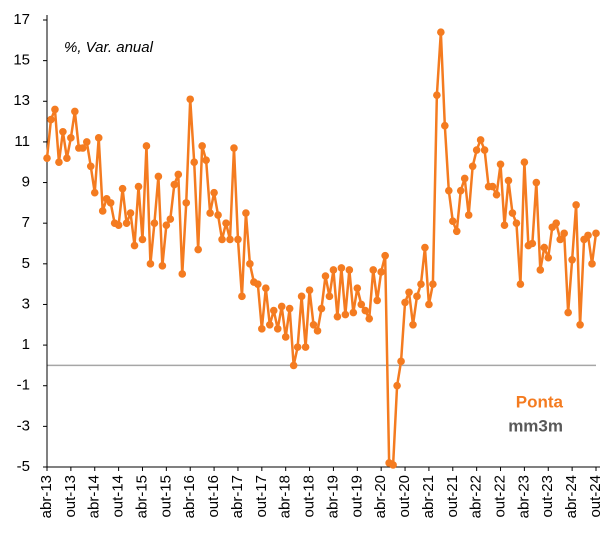 This screenshot has width=604, height=545. What do you see at coordinates (380, 496) in the screenshot?
I see `x-tick-label: abr-20` at bounding box center [380, 496].